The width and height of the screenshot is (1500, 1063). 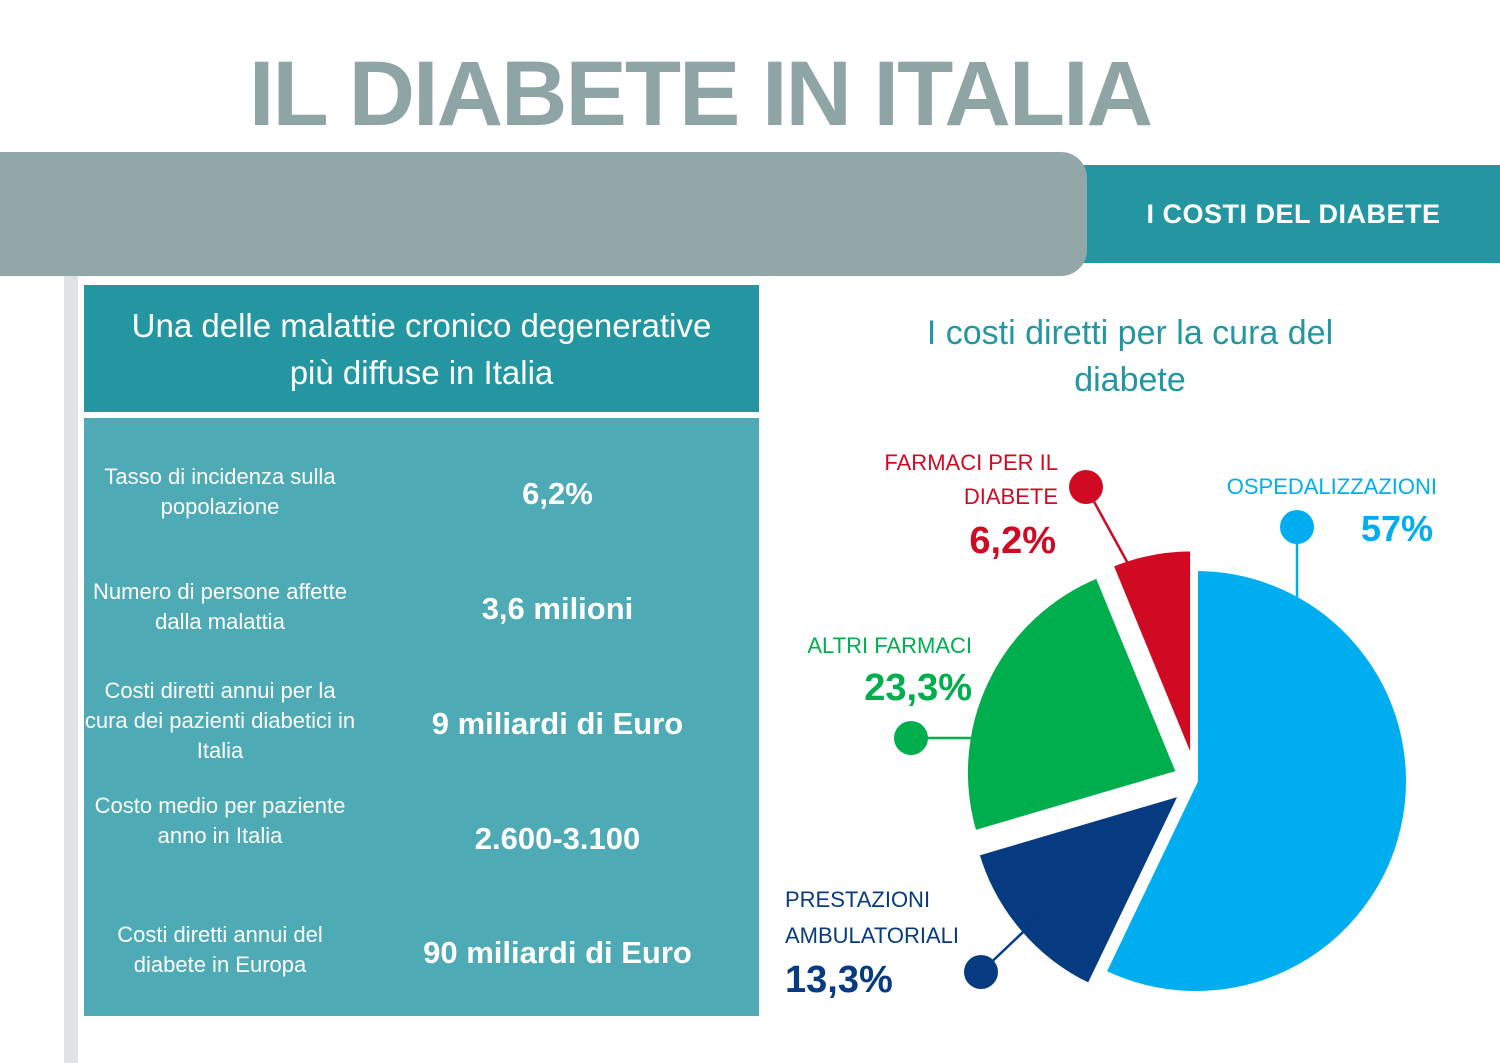 I want to click on stat-label: Numero di persone affette dalla malattia, so click(x=220, y=606).